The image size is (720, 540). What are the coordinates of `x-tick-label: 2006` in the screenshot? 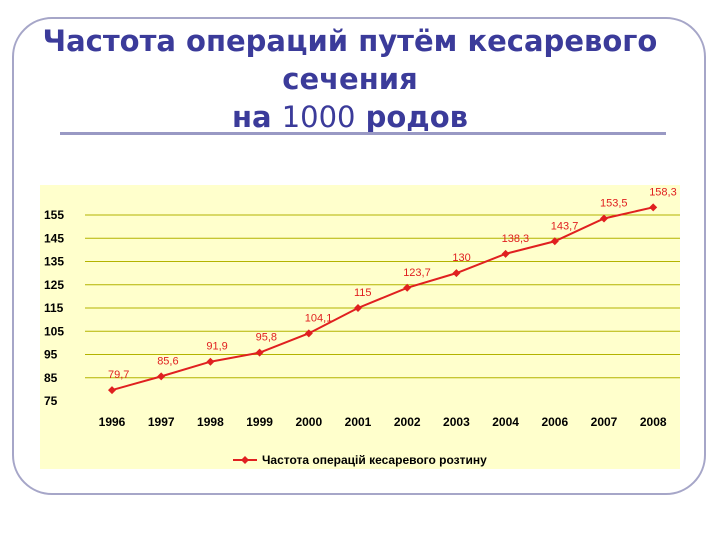 It's located at (554, 422).